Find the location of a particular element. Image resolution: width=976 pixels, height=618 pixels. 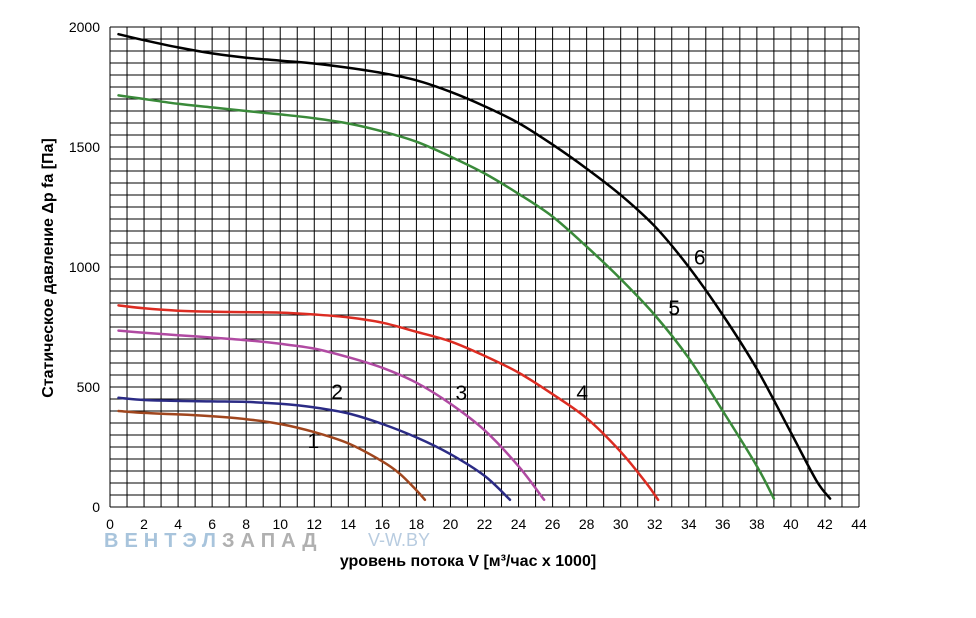

watermark-part1: ВЕНТЭЛ is located at coordinates (163, 541).